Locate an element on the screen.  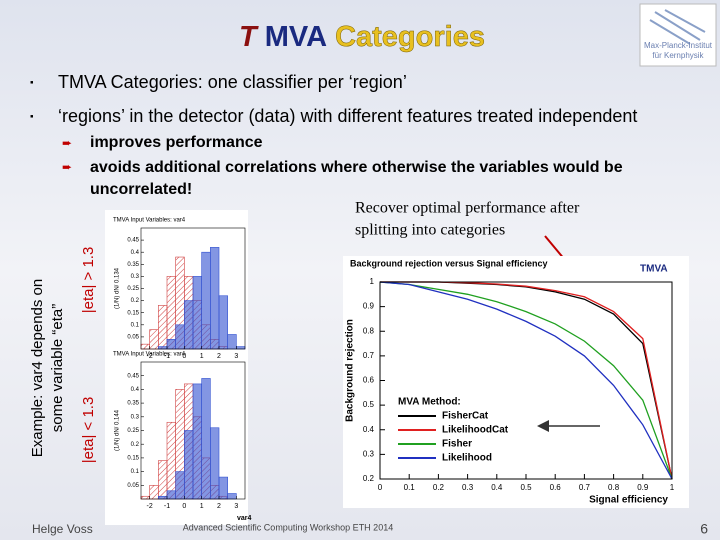
legend-title: MVA Method: is located at coordinates (429, 402).